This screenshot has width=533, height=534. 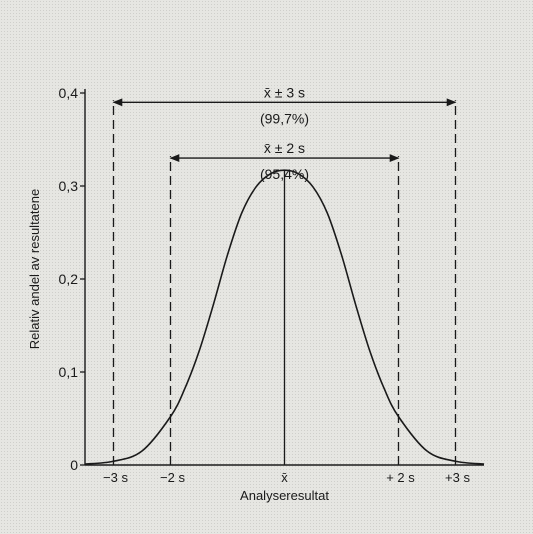 What do you see at coordinates (69, 93) in the screenshot?
I see `y-tick-label: 0,4` at bounding box center [69, 93].